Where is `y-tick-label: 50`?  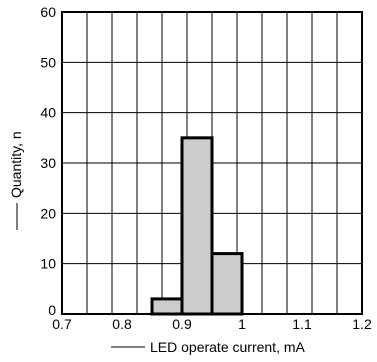
y-tick-label: 50 is located at coordinates (48, 62).